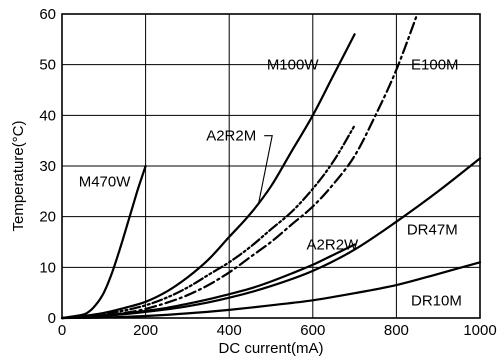  What do you see at coordinates (47, 217) in the screenshot?
I see `y-tick-label: 20` at bounding box center [47, 217].